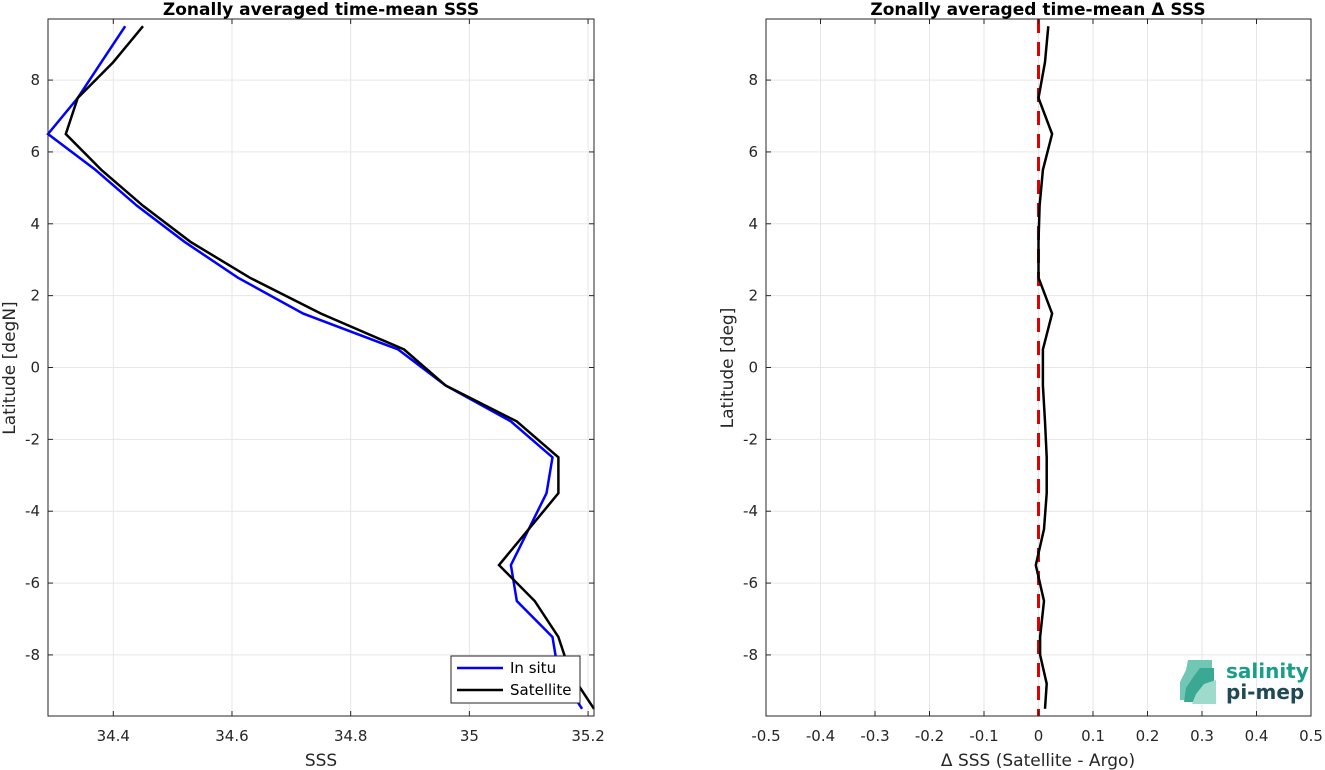 The height and width of the screenshot is (770, 1325). I want to click on legend-label-satellite: Satellite, so click(540, 690).